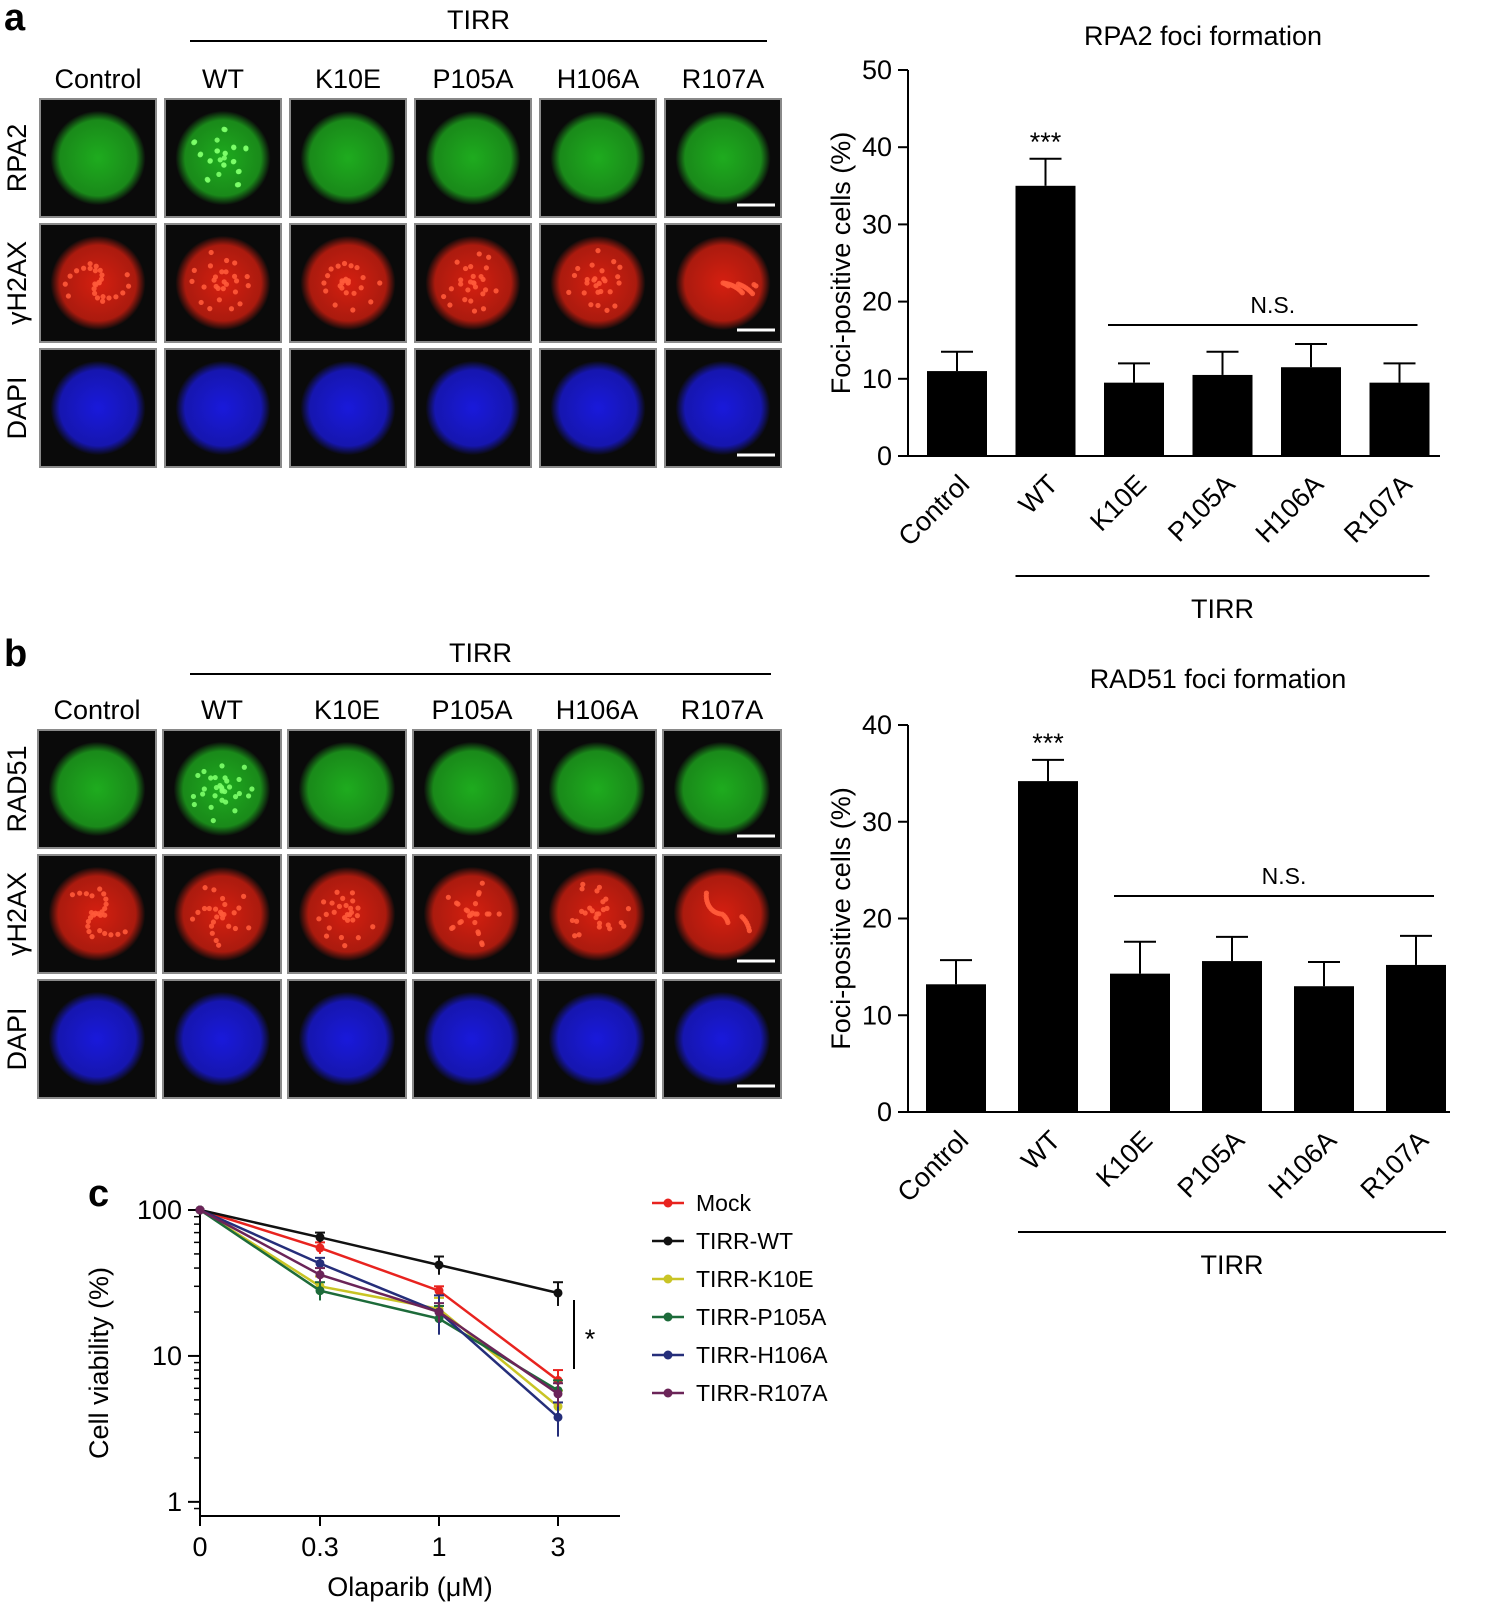 This screenshot has width=1502, height=1605. I want to click on significance-label: *, so click(590, 1339).